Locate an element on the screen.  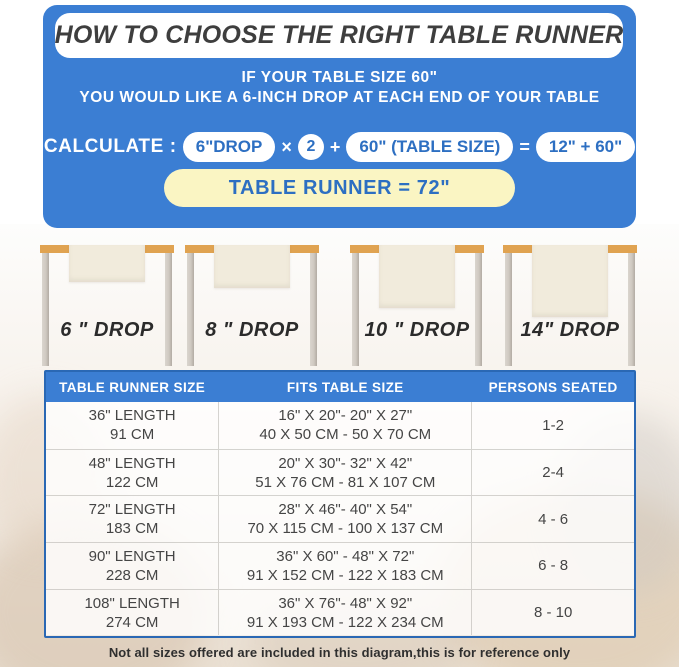
fits-size-inches: 36" X 76"- 48" X 92" is located at coordinates (345, 603).